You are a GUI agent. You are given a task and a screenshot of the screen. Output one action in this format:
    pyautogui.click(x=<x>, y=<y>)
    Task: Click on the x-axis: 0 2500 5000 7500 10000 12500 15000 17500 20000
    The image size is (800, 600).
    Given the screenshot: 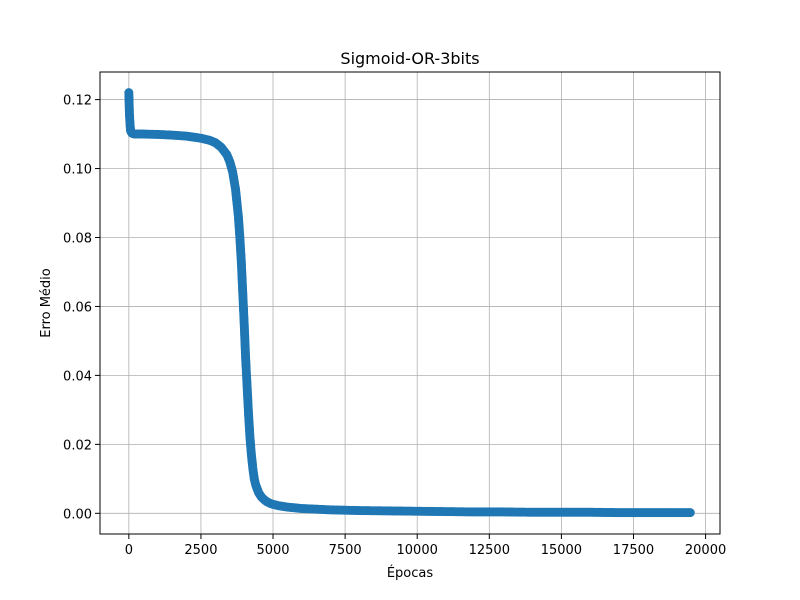 What is the action you would take?
    pyautogui.click(x=425, y=546)
    